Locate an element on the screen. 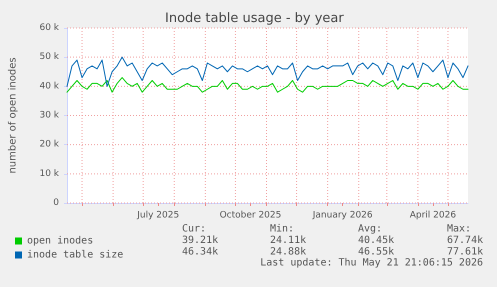 The image size is (497, 287). y-tick-label: 40 k is located at coordinates (49, 86).